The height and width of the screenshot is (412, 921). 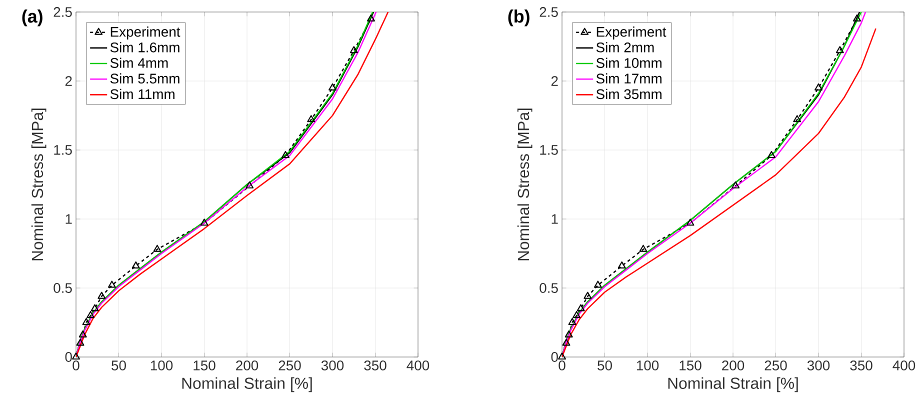 I want to click on legend-label: Sim 2mm, so click(x=625, y=47).